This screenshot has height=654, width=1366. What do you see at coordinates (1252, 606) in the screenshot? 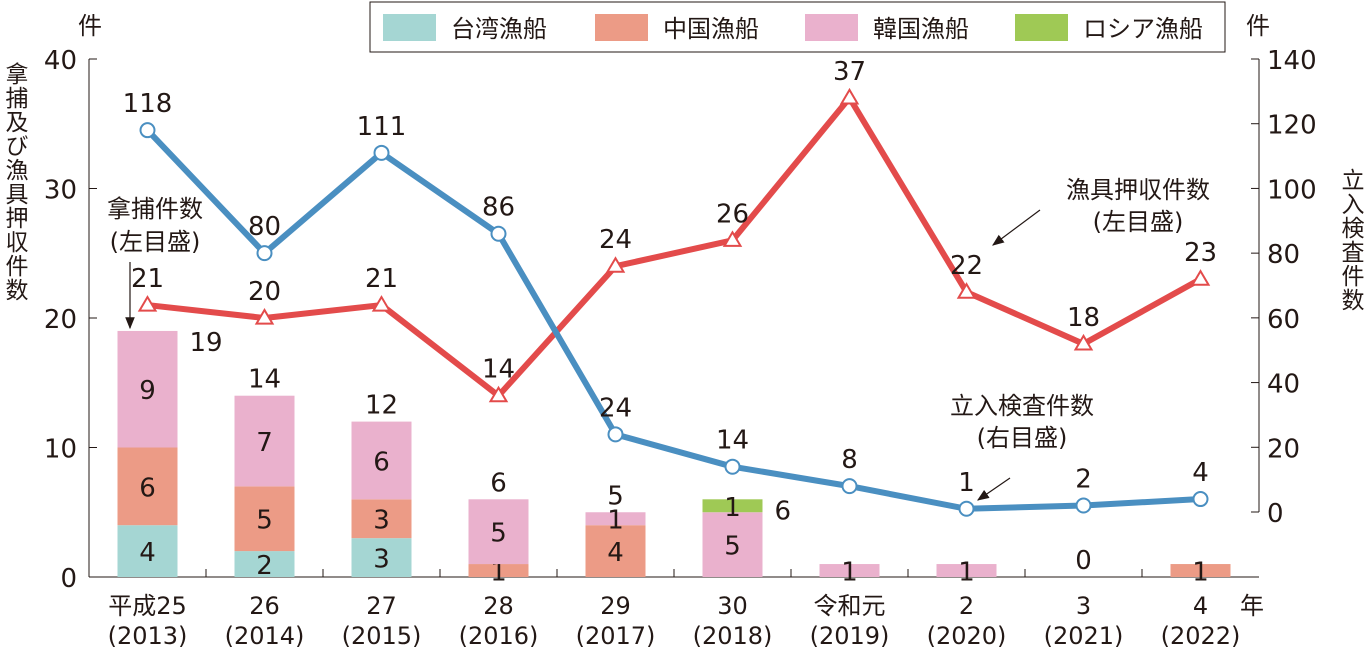
I see `x-axis-unit: 年` at bounding box center [1252, 606].